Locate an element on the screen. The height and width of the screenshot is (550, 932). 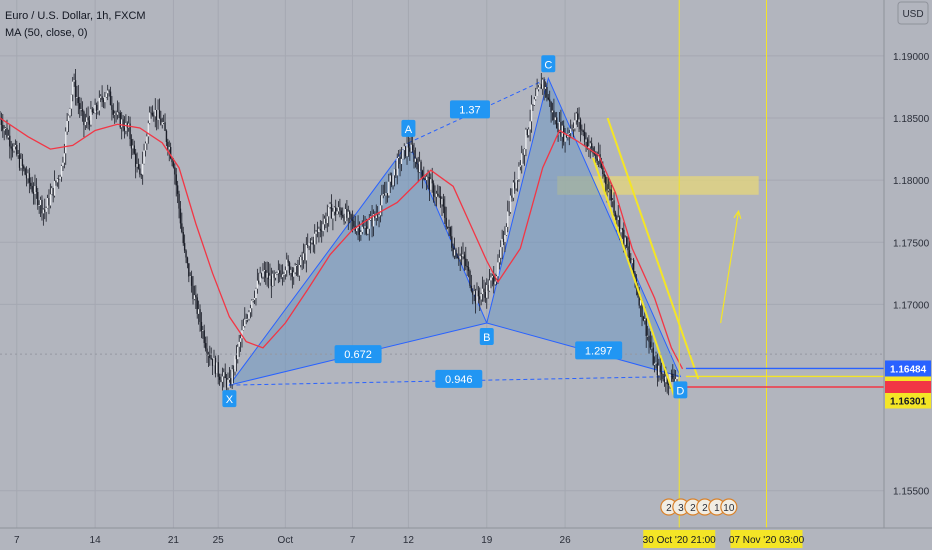
y-tick-label: 1.18000 is located at coordinates (911, 181).